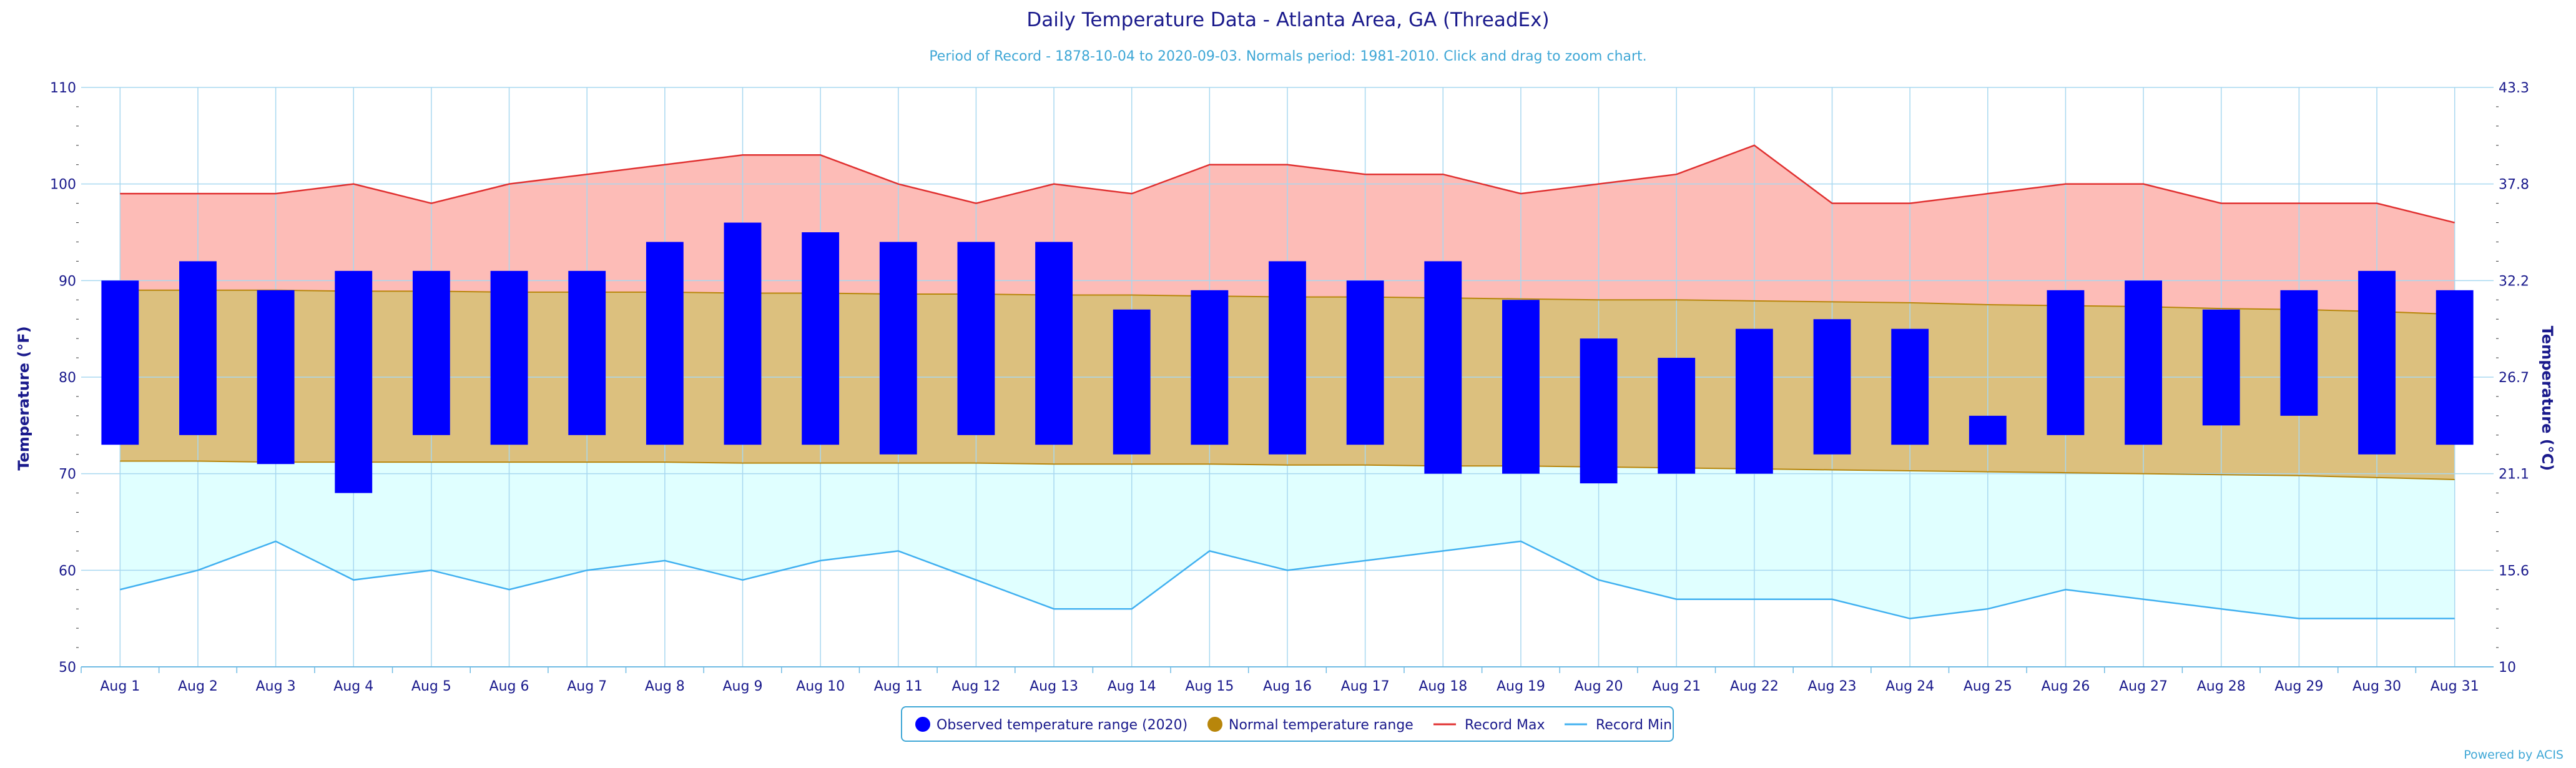 The width and height of the screenshot is (2576, 768). Describe the element at coordinates (2514, 571) in the screenshot. I see `y-tick-label-right: 15.6` at that location.